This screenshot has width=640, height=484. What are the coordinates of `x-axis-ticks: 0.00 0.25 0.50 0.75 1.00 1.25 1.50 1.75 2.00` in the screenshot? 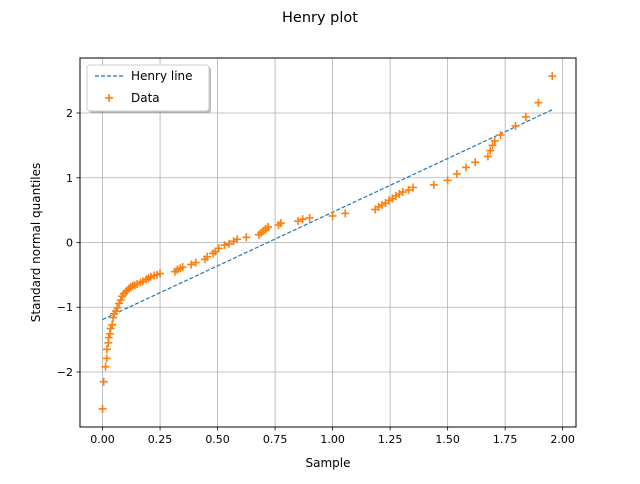 It's located at (332, 436).